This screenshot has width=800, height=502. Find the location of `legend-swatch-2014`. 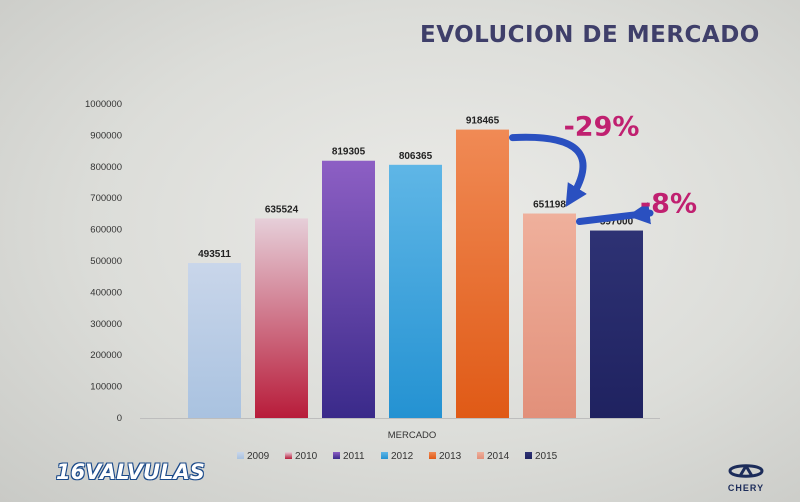

legend-swatch-2014 is located at coordinates (480, 455).